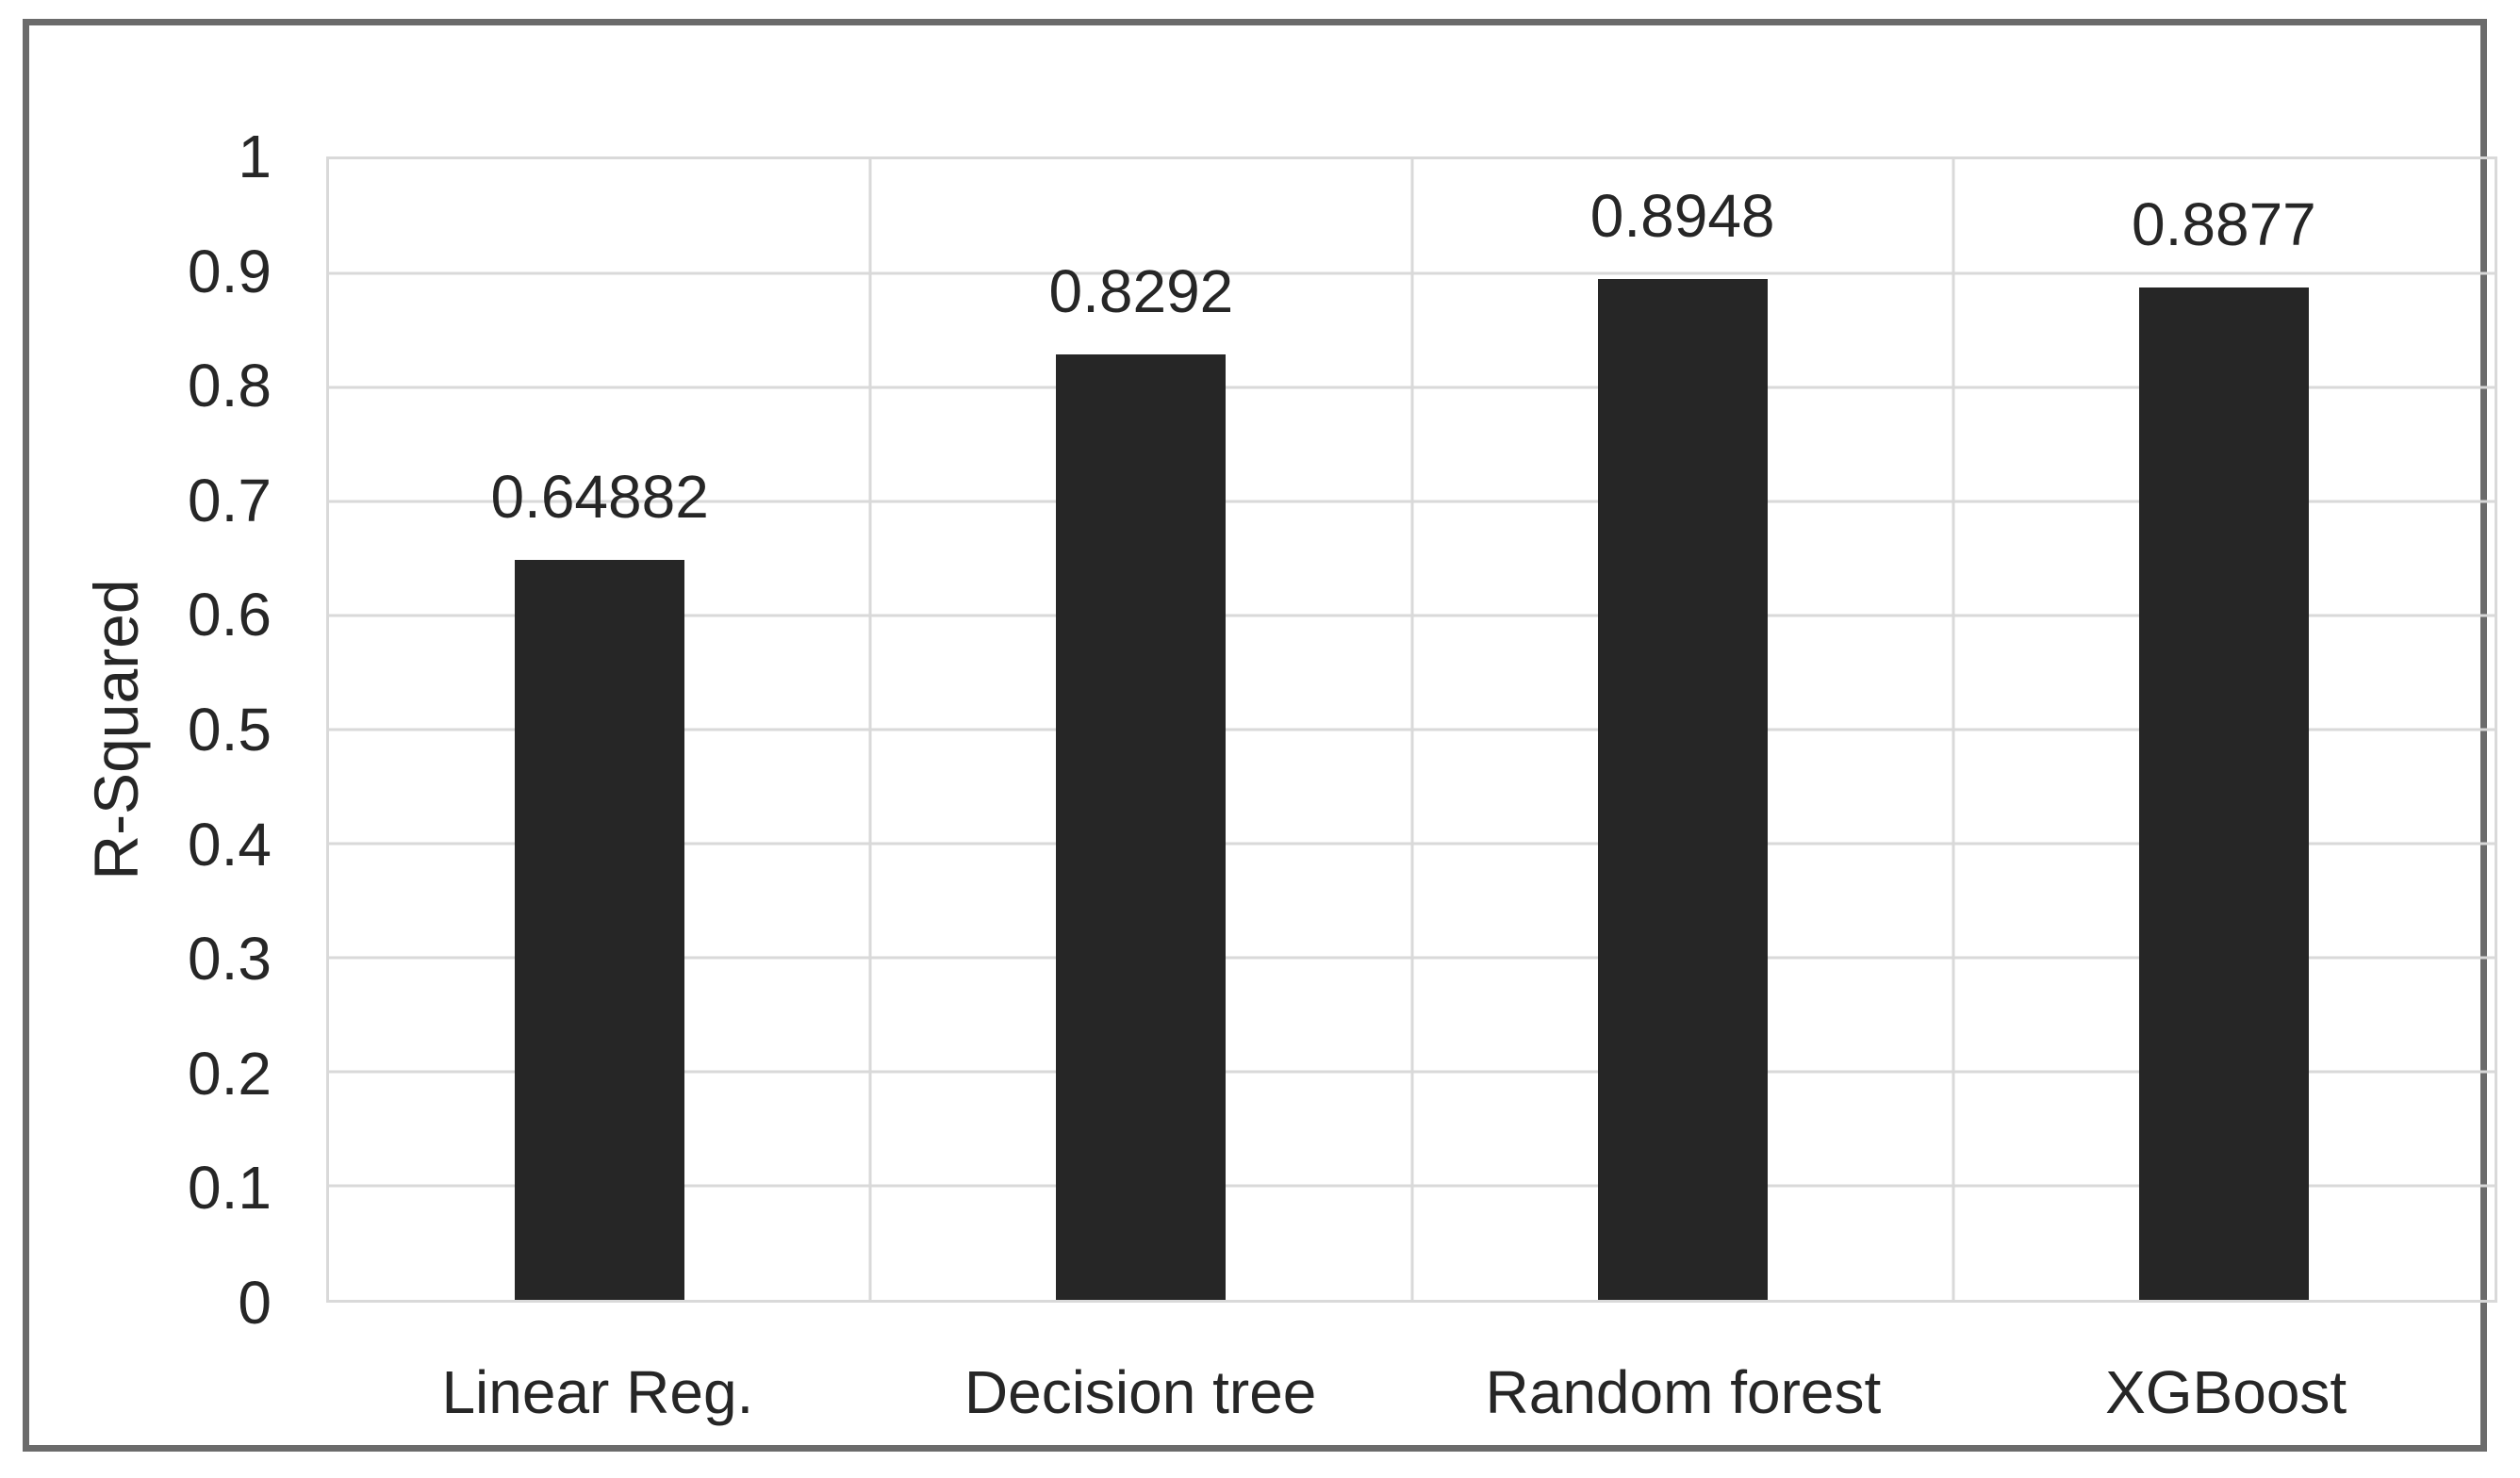 The height and width of the screenshot is (1478, 2520). I want to click on bar-value-label: 0.8948, so click(1682, 216).